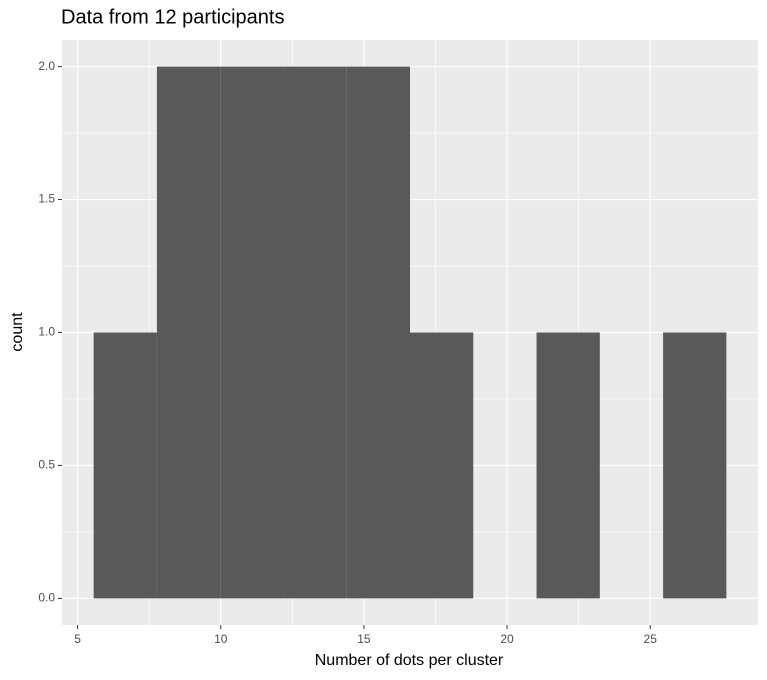  What do you see at coordinates (221, 639) in the screenshot?
I see `x-tick-label: 10` at bounding box center [221, 639].